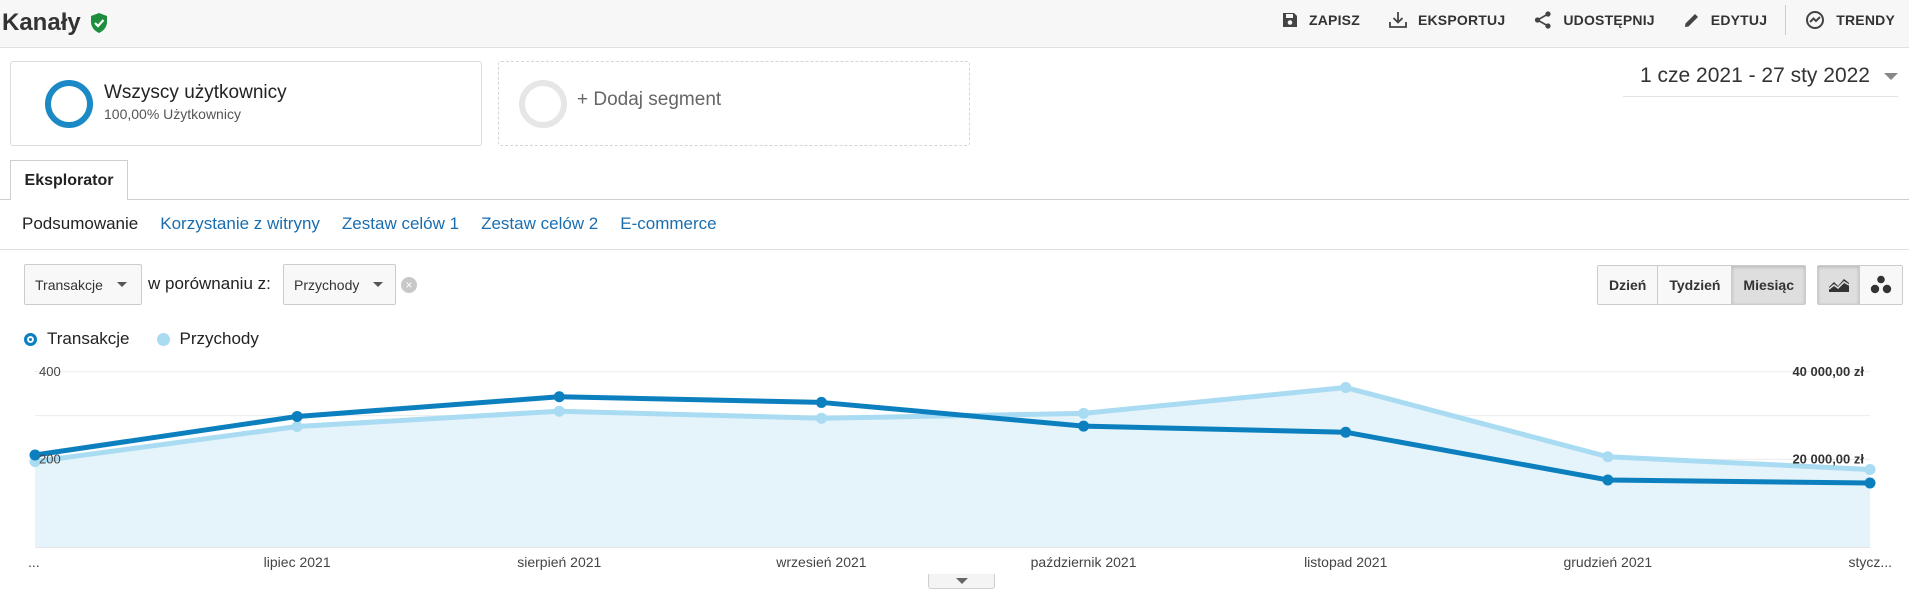 This screenshot has height=595, width=1909. What do you see at coordinates (69, 284) in the screenshot?
I see `metric-primary-label: Transakcje` at bounding box center [69, 284].